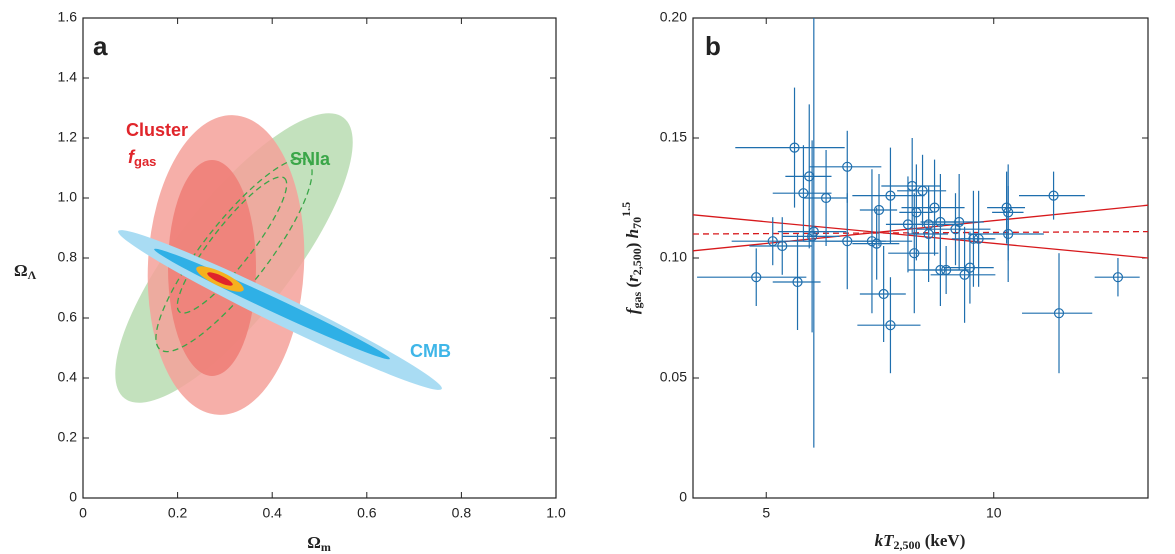  Describe the element at coordinates (68, 377) in the screenshot. I see `y-tick-label: 0.4` at that location.